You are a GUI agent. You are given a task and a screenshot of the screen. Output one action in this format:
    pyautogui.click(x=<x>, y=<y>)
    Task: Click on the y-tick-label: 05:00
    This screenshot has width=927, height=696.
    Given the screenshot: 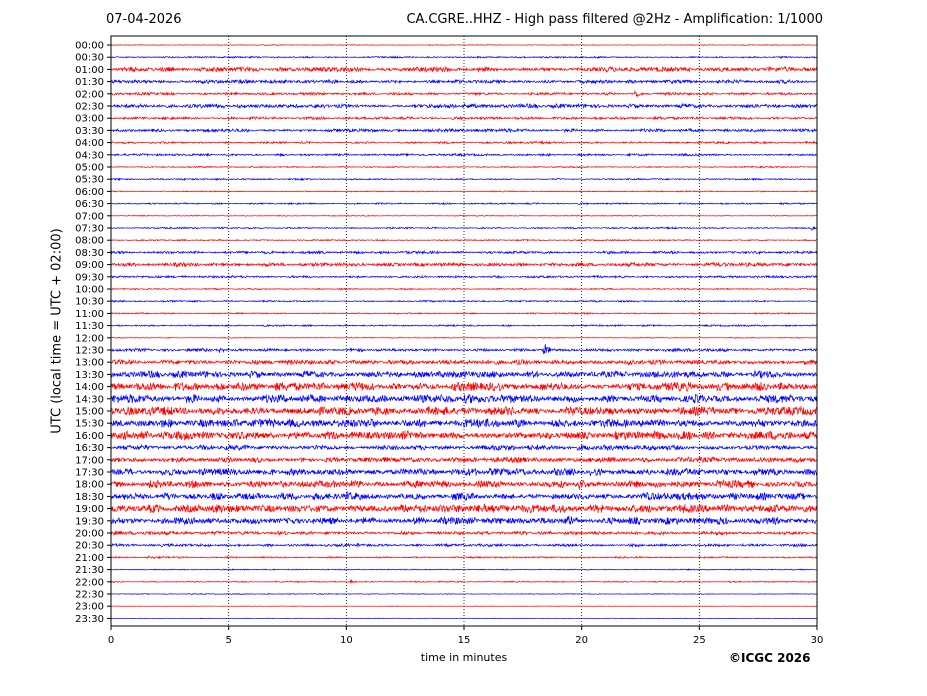 What is the action you would take?
    pyautogui.click(x=89, y=168)
    